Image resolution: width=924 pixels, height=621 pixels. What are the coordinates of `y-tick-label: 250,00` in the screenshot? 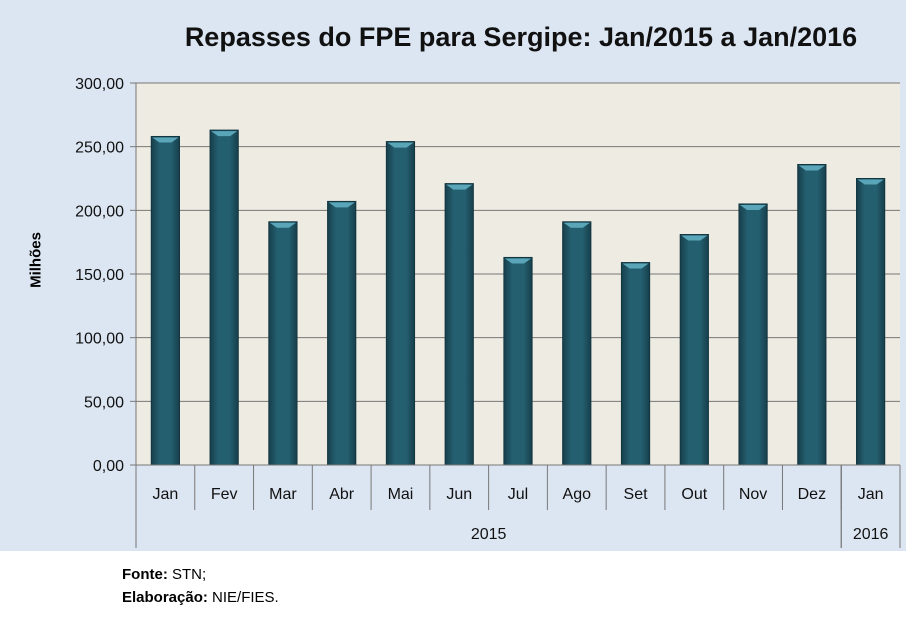 It's located at (99, 148).